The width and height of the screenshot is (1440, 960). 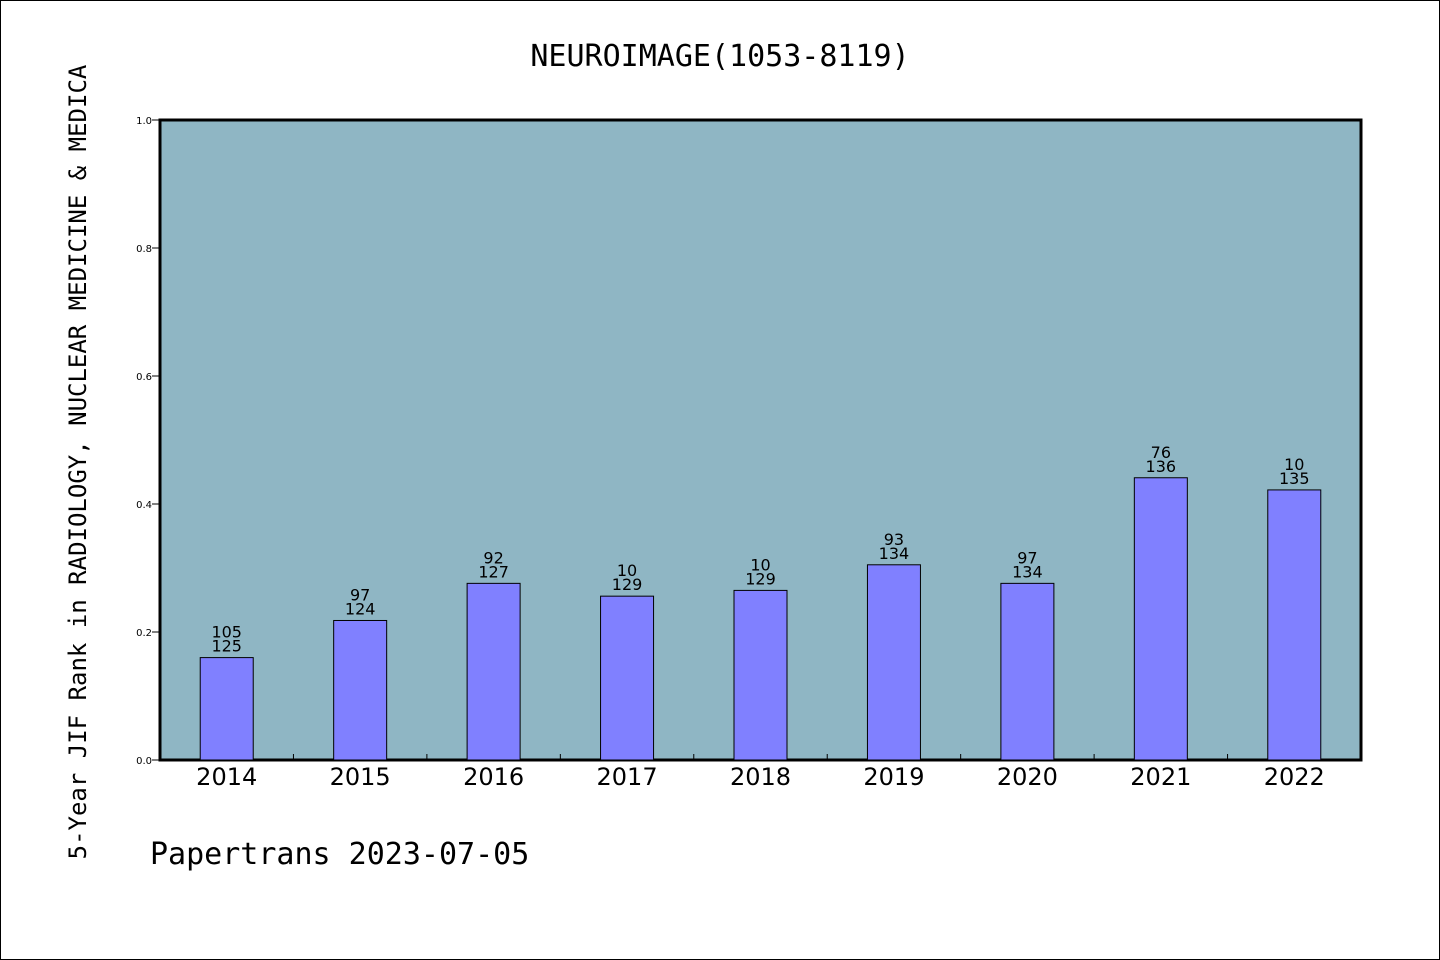 I want to click on y-tick-label: 0.0, so click(x=144, y=761).